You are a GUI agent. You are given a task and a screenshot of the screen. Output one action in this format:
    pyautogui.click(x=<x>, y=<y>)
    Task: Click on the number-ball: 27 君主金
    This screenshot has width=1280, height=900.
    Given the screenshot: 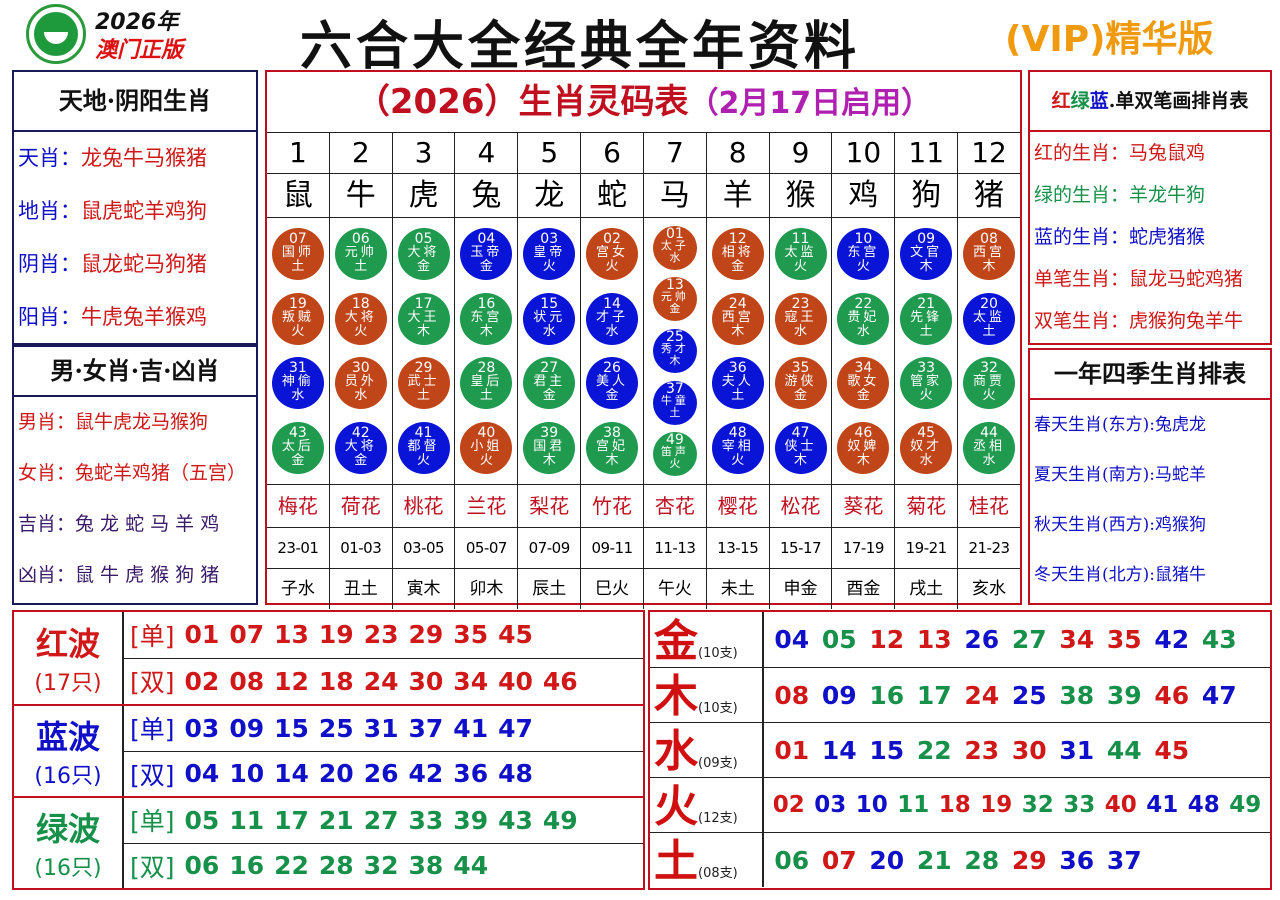 What is the action you would take?
    pyautogui.click(x=549, y=383)
    